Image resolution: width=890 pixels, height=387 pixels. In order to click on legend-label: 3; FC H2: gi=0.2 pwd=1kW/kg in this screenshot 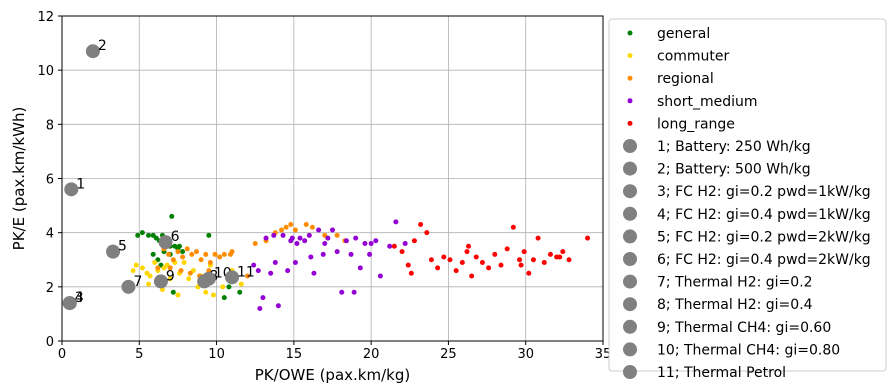, I will do `click(764, 192)`.